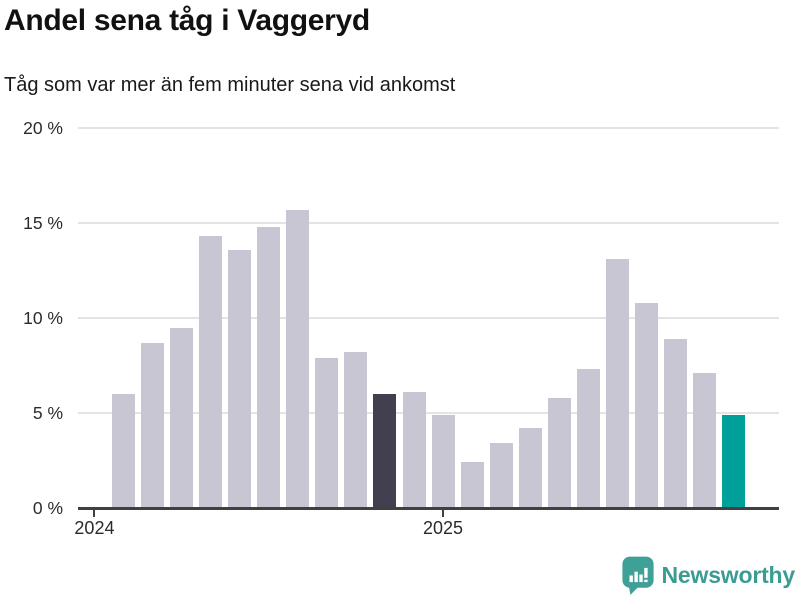  Describe the element at coordinates (443, 528) in the screenshot. I see `x-axis-label-2025: 2025` at that location.